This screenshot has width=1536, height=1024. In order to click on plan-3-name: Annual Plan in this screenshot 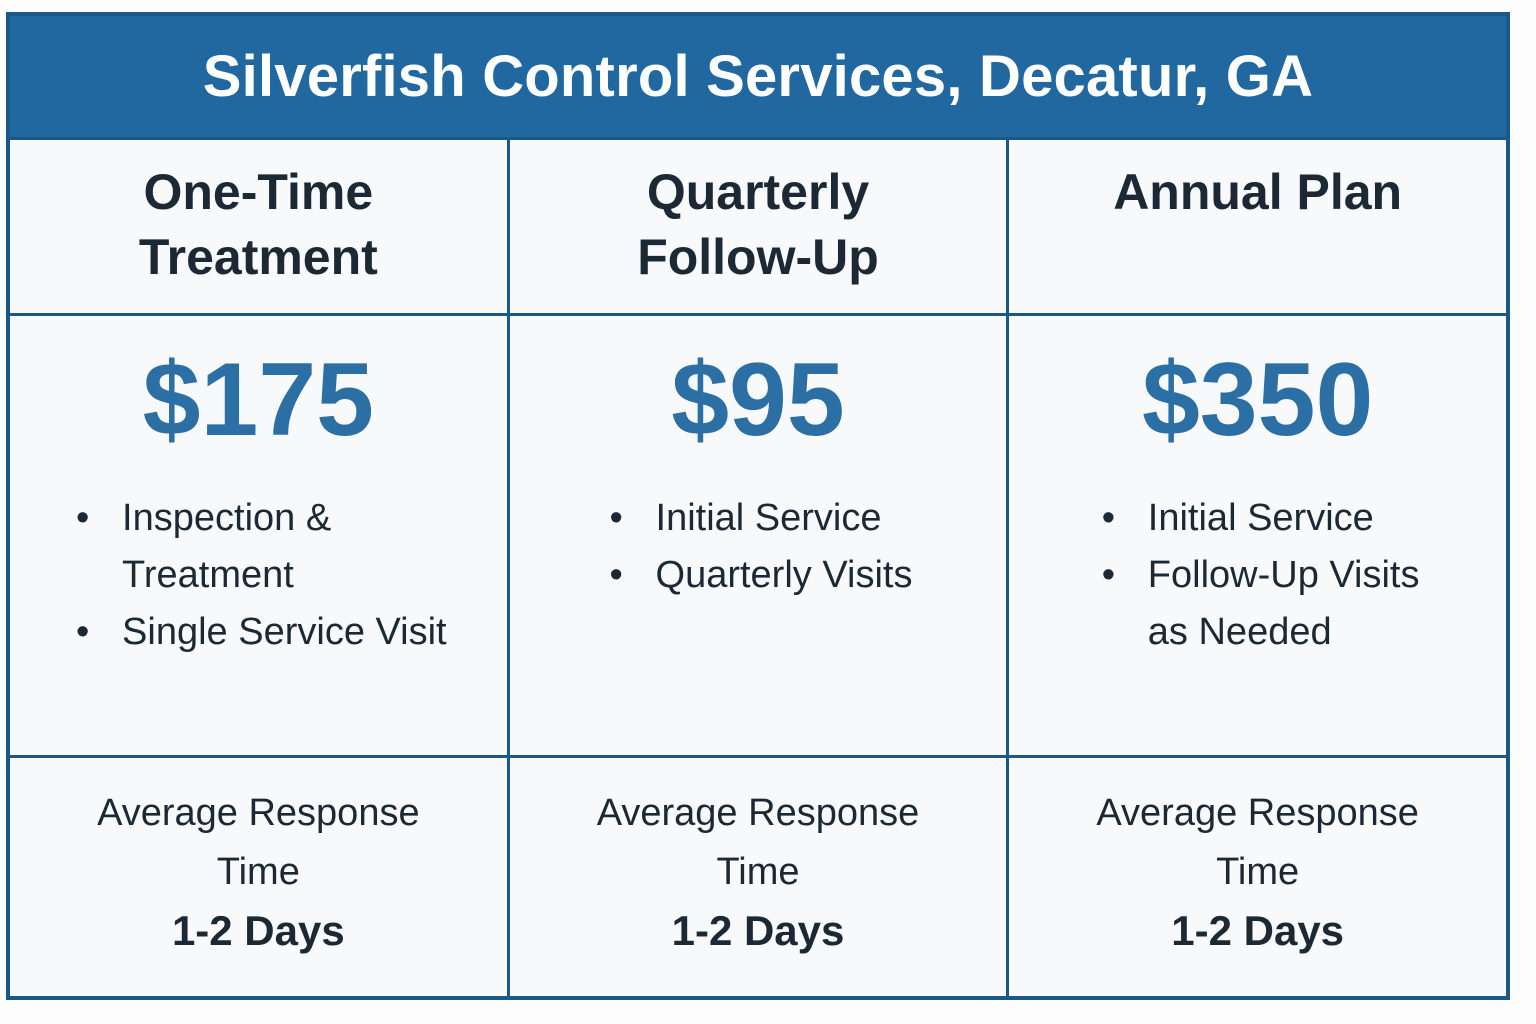, I will do `click(1258, 192)`.